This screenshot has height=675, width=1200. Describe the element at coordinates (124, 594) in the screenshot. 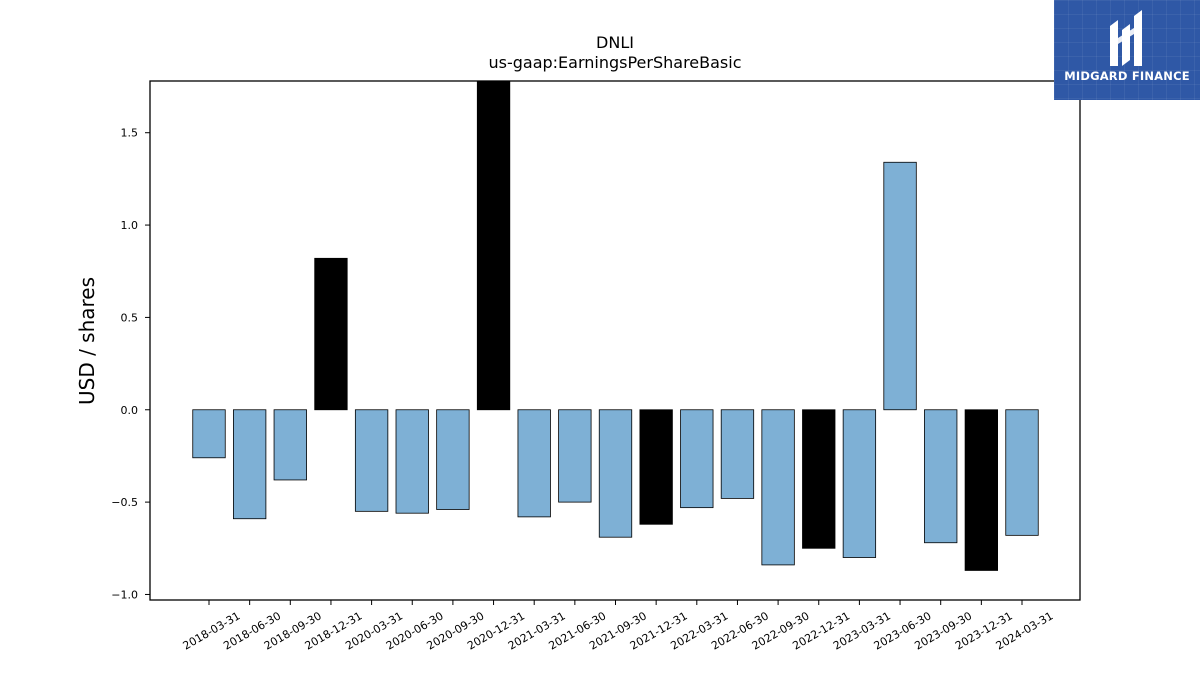

I see `y-tick-label: −1.0` at that location.